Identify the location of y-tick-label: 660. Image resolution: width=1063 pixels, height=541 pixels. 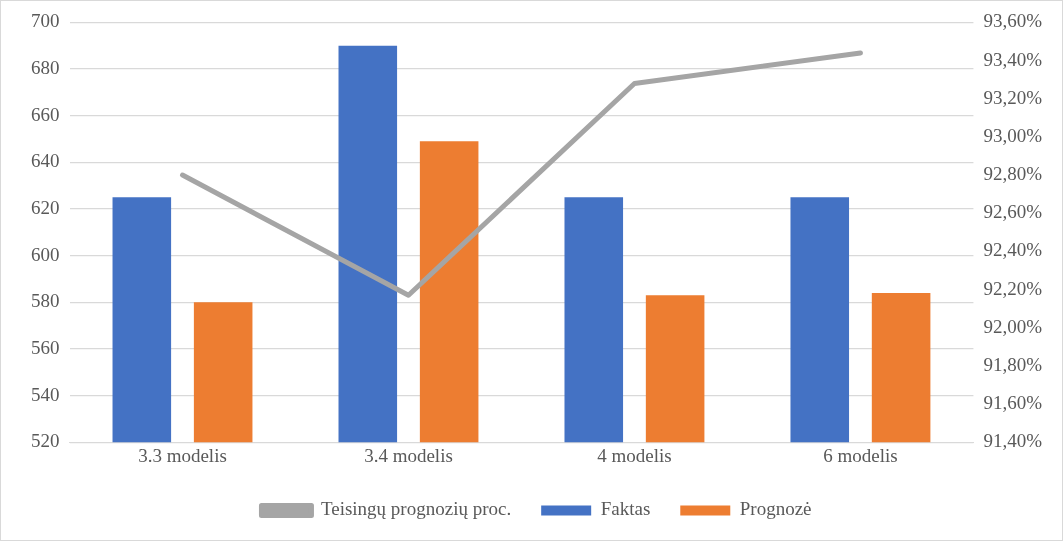
(45, 114).